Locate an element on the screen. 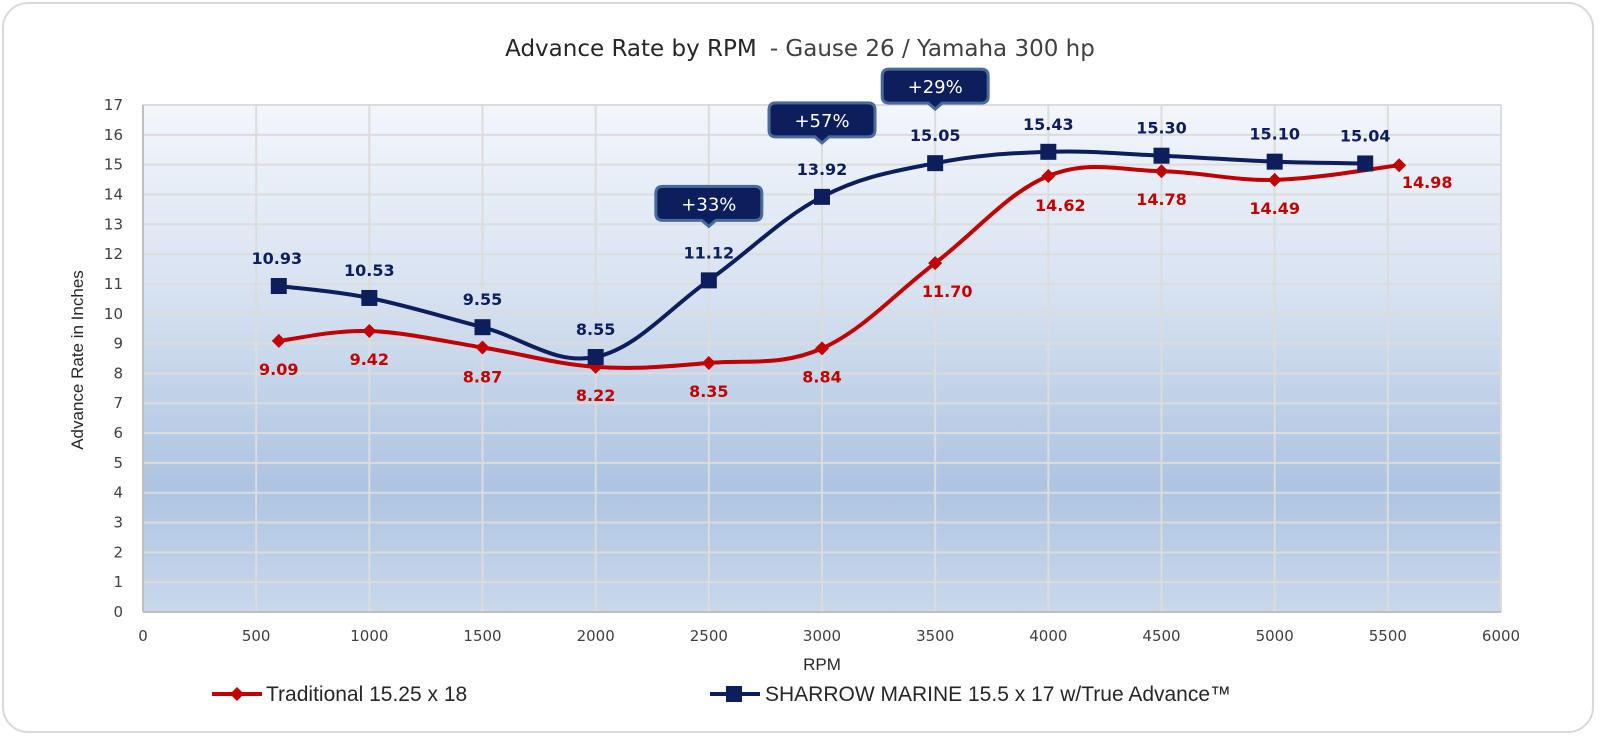  data-label-sharrow: 8.55 is located at coordinates (595, 329).